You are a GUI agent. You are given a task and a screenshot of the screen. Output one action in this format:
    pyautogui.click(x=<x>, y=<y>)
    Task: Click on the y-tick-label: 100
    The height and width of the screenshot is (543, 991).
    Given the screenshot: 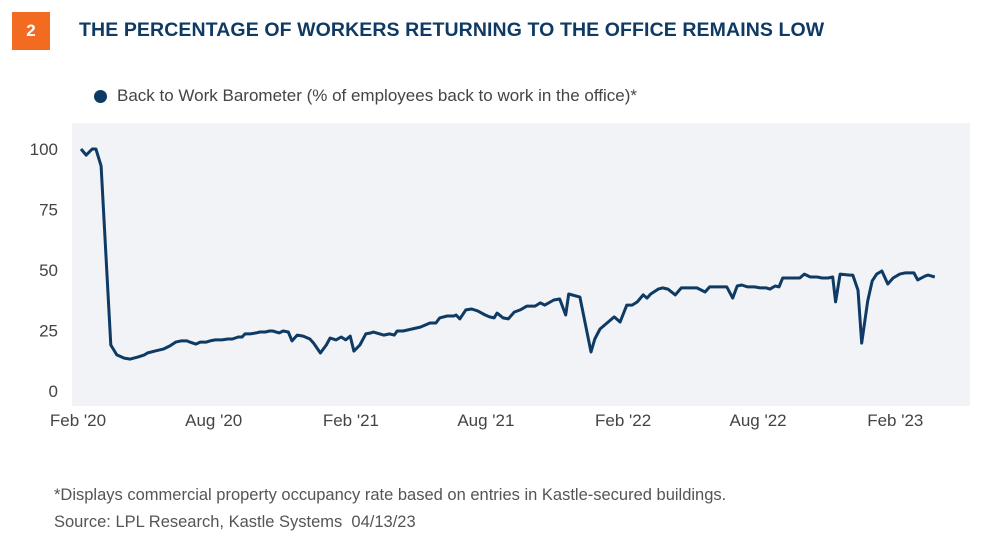 What is the action you would take?
    pyautogui.click(x=44, y=149)
    